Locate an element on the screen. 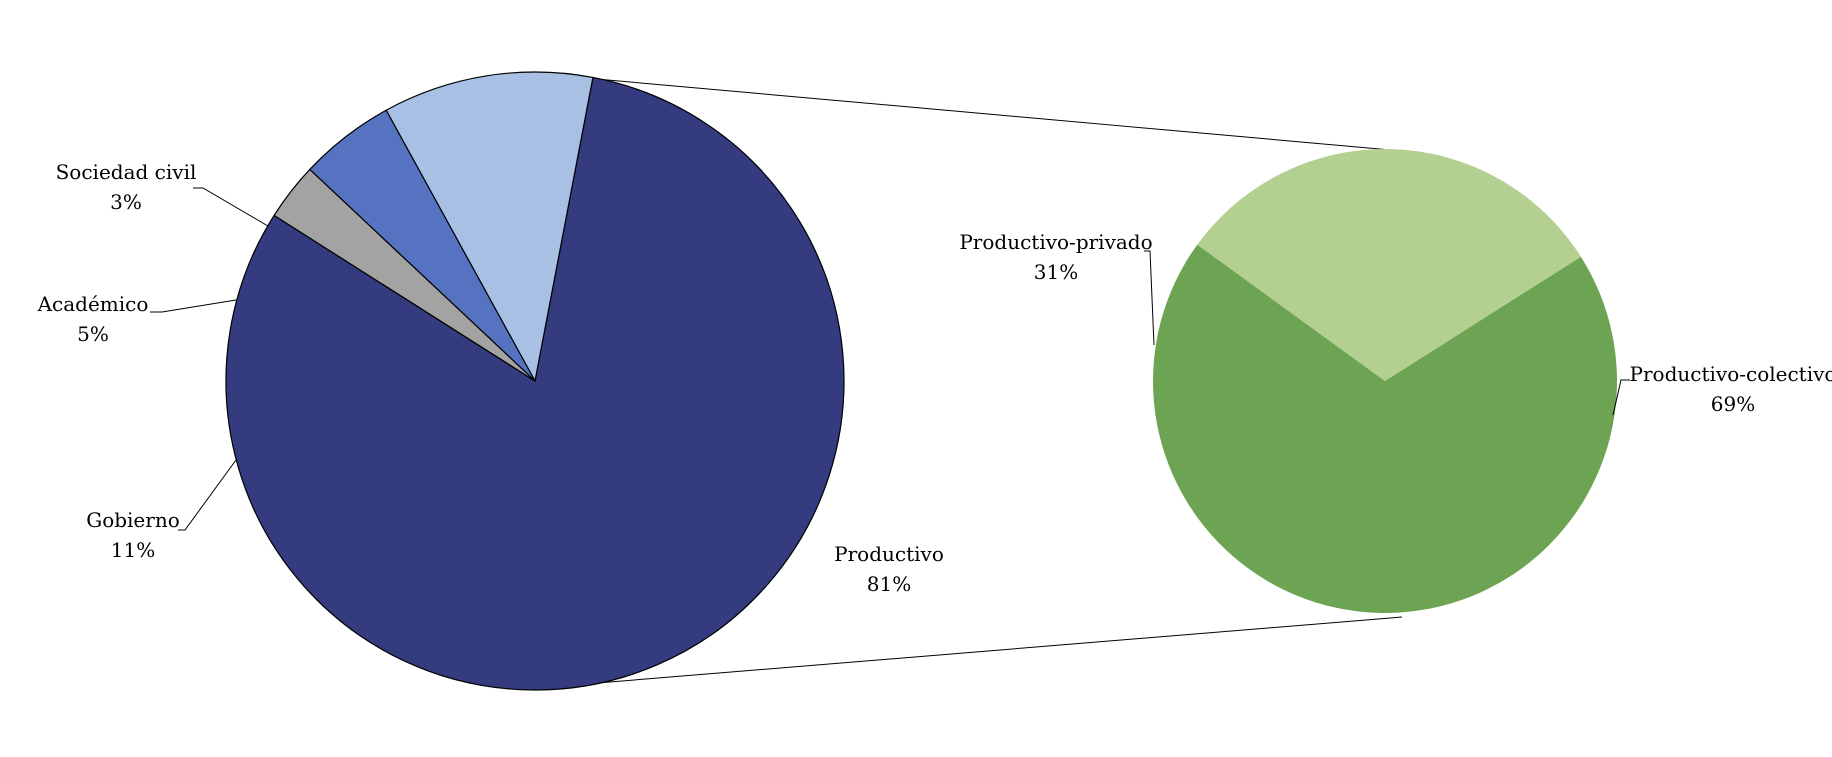 The width and height of the screenshot is (1832, 757). leader-line-productivo-colectivo is located at coordinates (1621, 397).